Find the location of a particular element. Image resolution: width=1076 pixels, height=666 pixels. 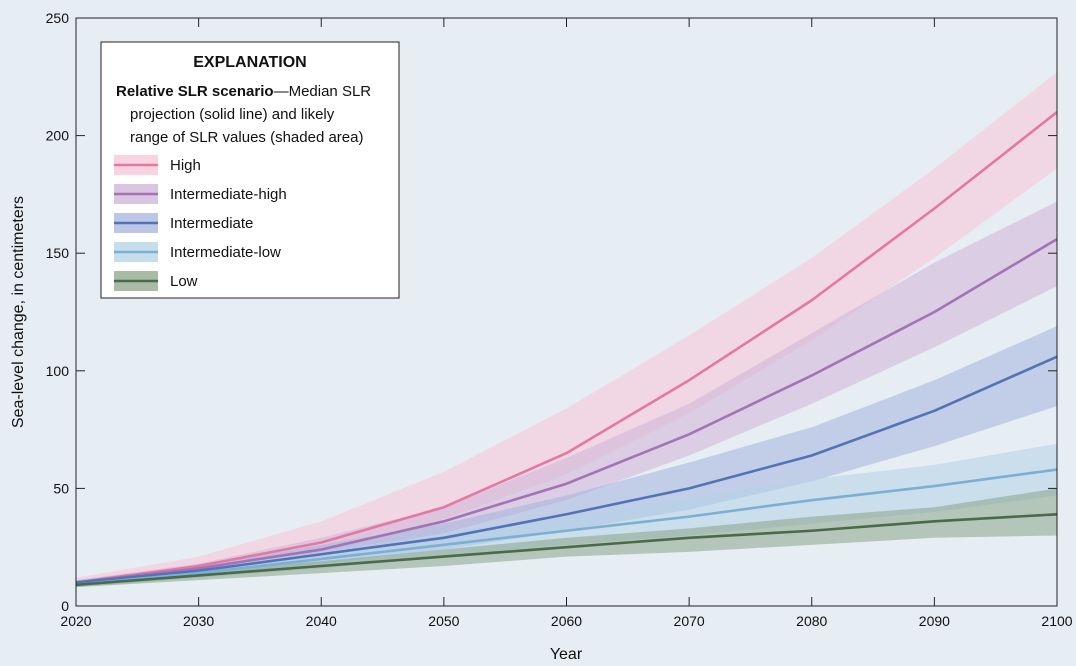

legend-subtitle-rest: —Median SLR is located at coordinates (323, 91).